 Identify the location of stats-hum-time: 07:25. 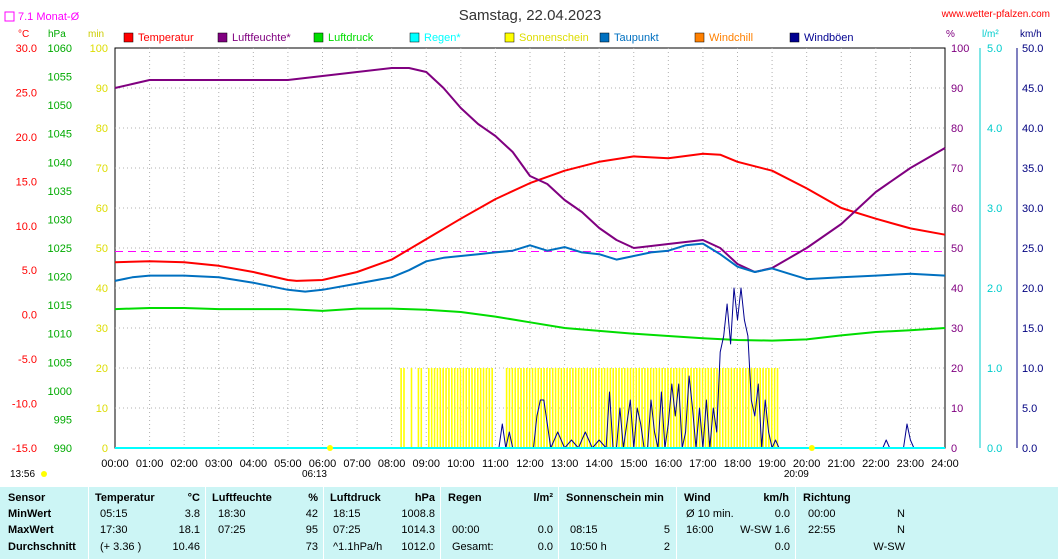
(232, 530).